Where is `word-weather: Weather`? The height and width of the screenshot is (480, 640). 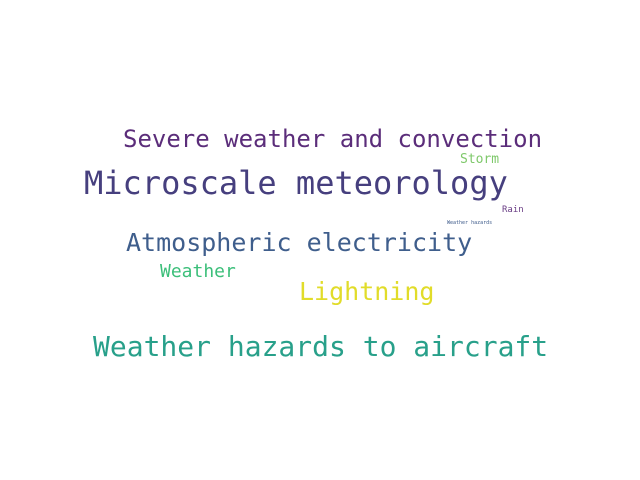 word-weather: Weather is located at coordinates (198, 271).